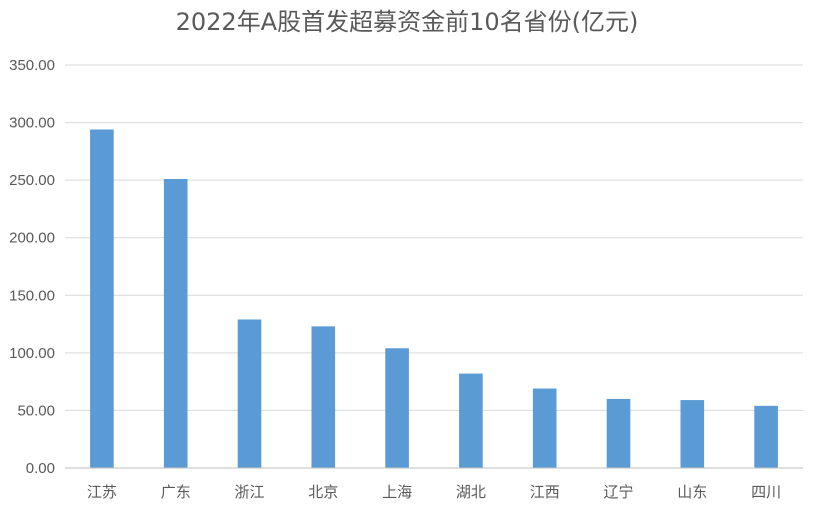 The image size is (827, 511). What do you see at coordinates (544, 428) in the screenshot?
I see `bar-江西` at bounding box center [544, 428].